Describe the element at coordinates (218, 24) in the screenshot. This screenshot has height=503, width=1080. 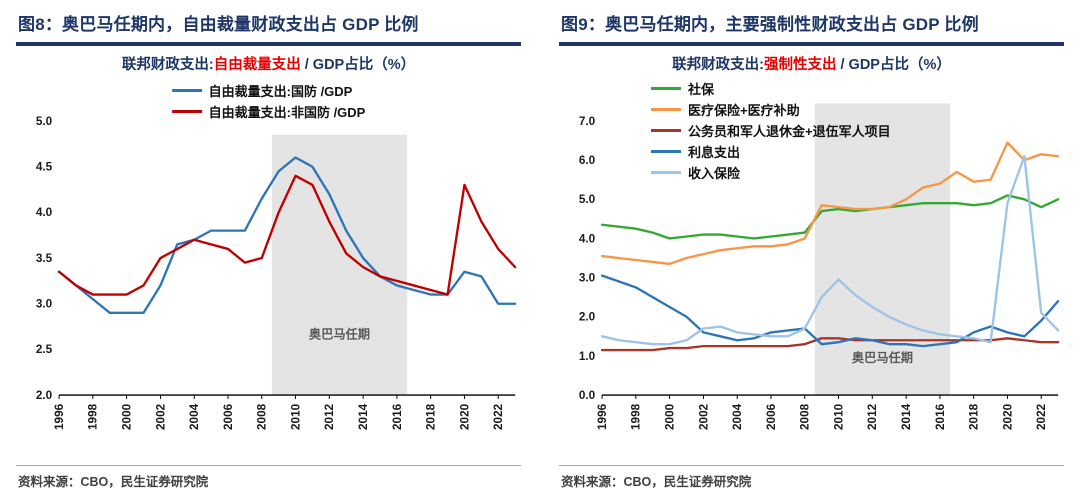
I see `figure-8-title: 图8：奥巴马任期内，自由裁量财政支出占 GDP 比例` at that location.